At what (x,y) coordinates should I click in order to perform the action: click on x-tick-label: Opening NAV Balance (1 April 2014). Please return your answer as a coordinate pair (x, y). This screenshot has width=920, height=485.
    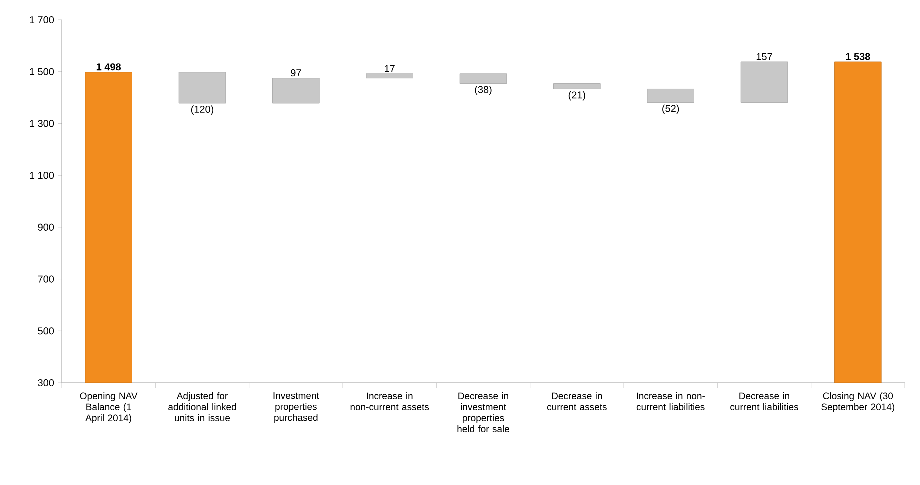
    Looking at the image, I should click on (109, 408).